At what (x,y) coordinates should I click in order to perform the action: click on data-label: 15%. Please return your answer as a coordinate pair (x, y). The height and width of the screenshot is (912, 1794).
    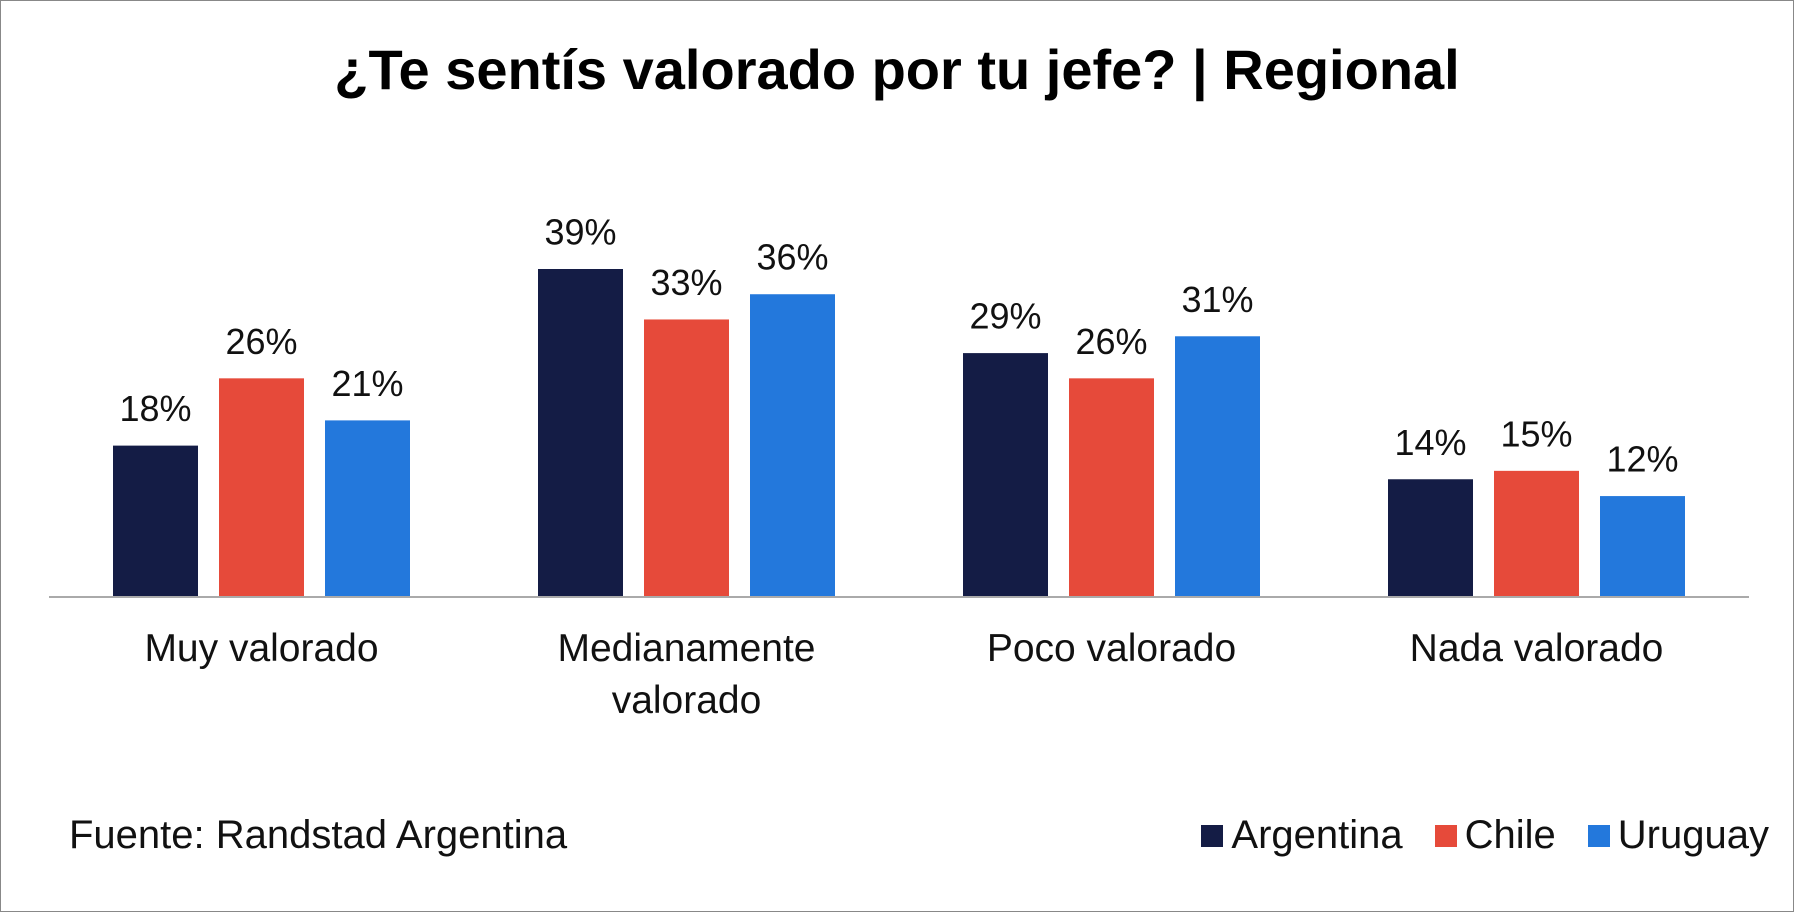
    Looking at the image, I should click on (1536, 433).